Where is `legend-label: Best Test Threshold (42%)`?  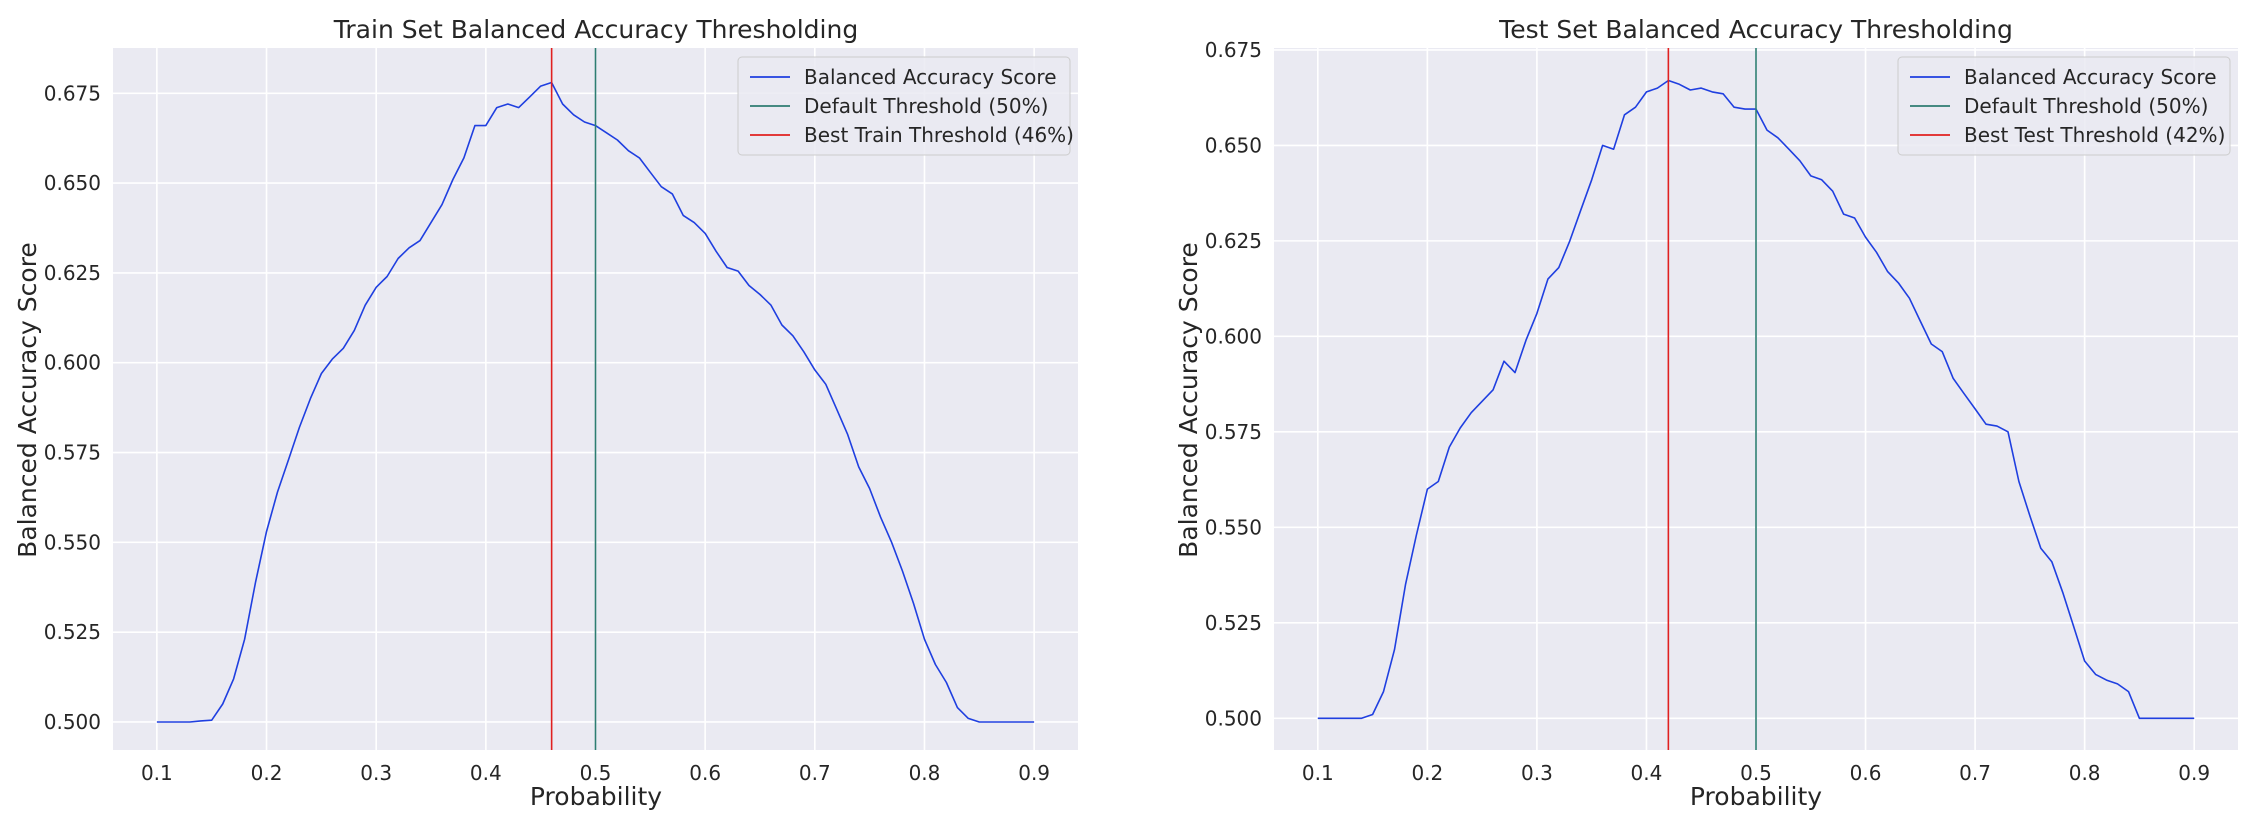 legend-label: Best Test Threshold (42%) is located at coordinates (2094, 135).